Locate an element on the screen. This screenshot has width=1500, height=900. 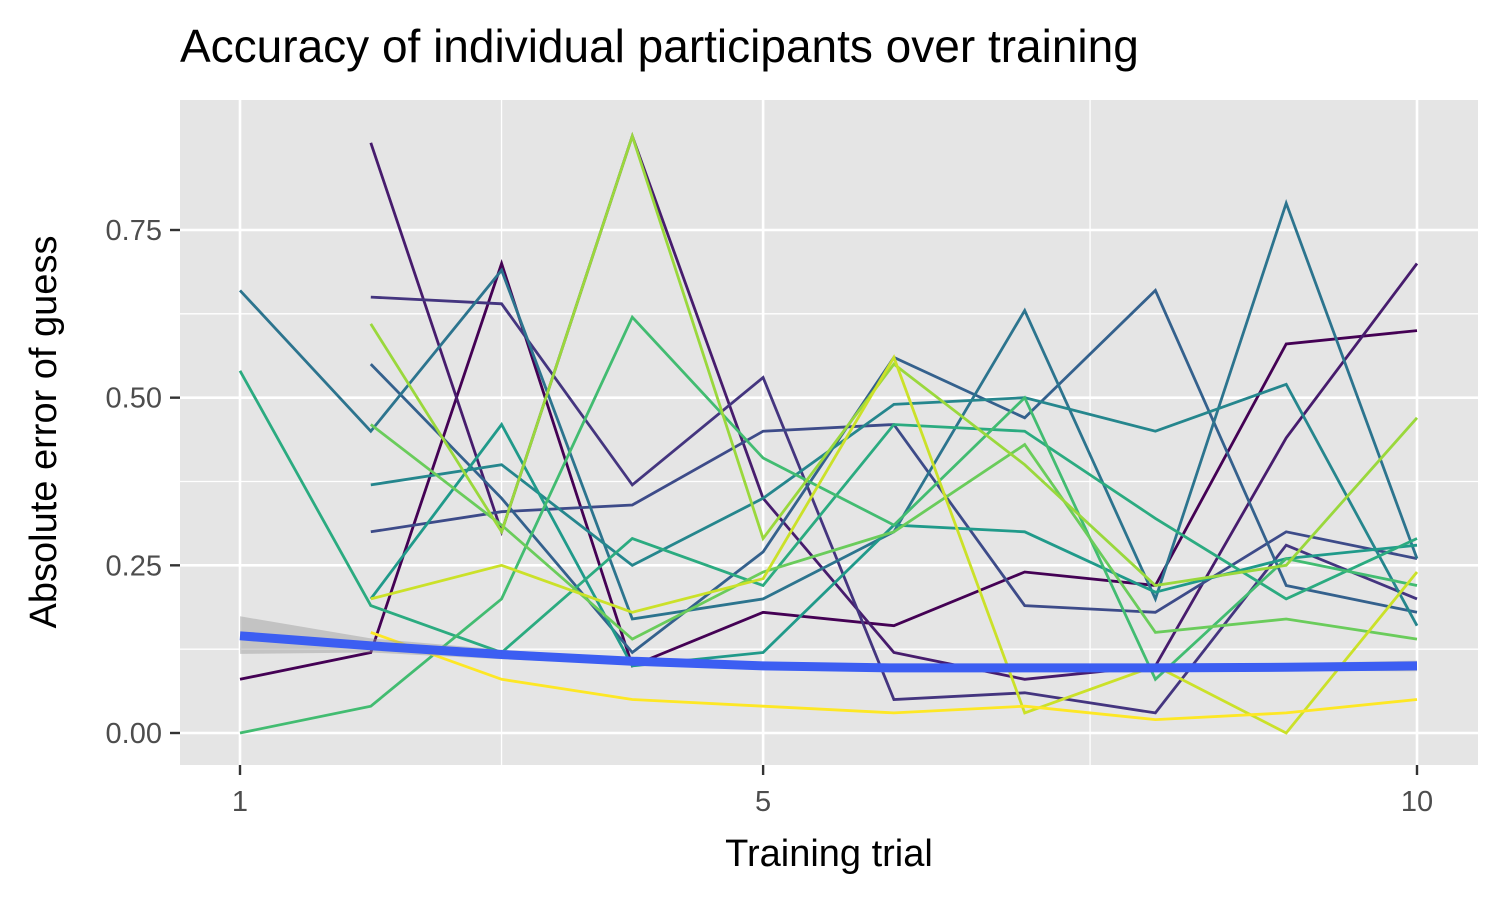
y-axis-title: Absolute error of guess is located at coordinates (44, 432).